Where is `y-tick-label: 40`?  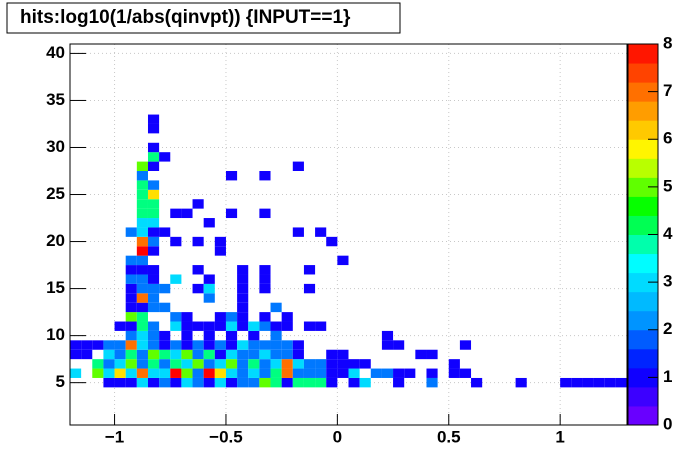 y-tick-label: 40 is located at coordinates (55, 52).